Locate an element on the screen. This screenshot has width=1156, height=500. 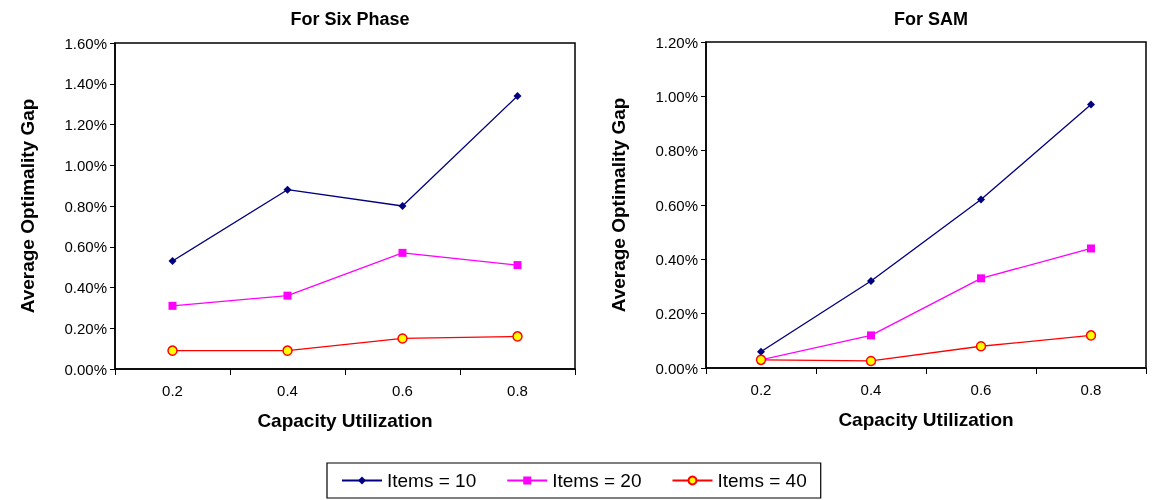
legend-label: Items = 40 is located at coordinates (762, 480).